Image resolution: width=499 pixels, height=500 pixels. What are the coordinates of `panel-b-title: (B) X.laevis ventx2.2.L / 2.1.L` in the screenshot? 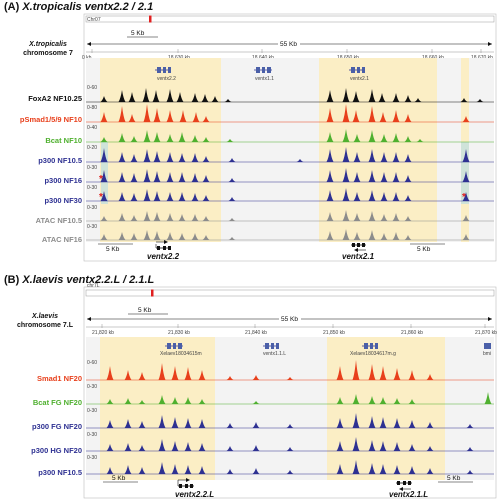 It's located at (79, 280).